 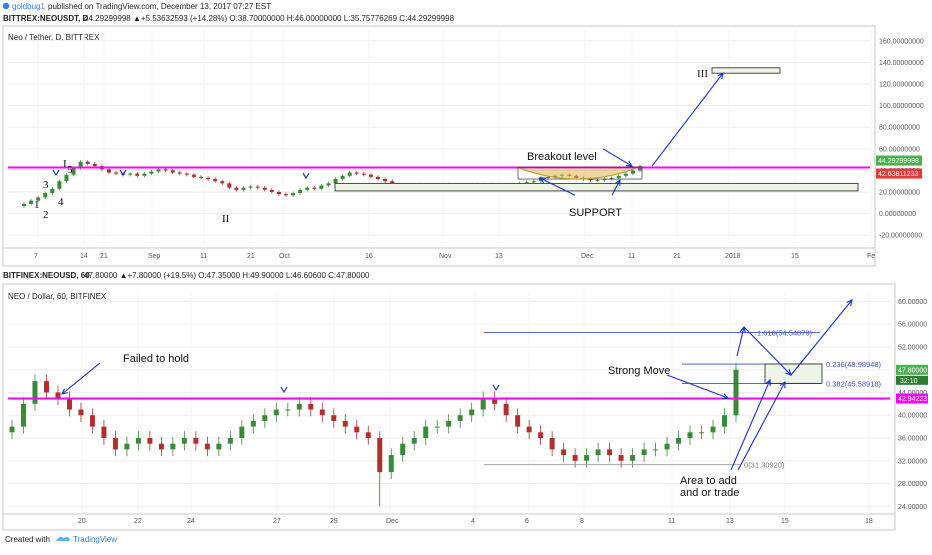 I want to click on top-y-tick-label: 20.00000000, so click(x=899, y=193).